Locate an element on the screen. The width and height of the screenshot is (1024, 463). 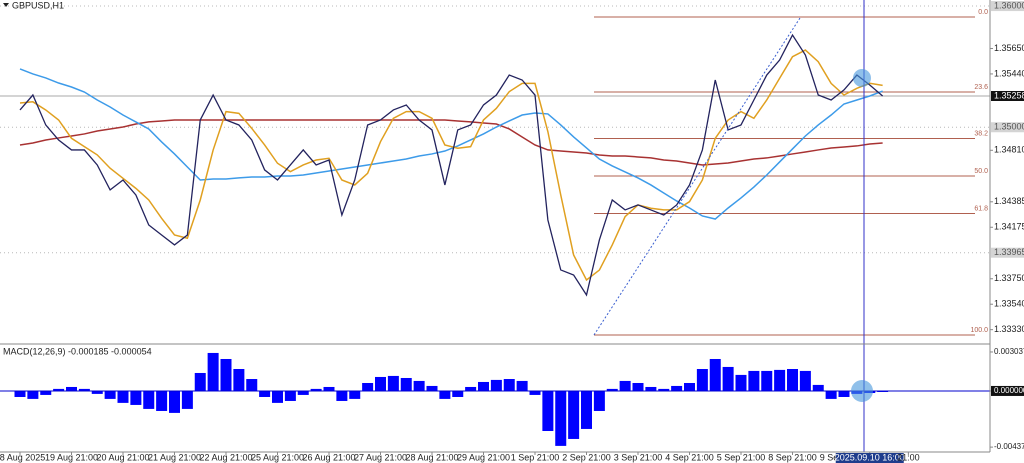
x-tick-label: 2 Sep 21:00 is located at coordinates (586, 457).